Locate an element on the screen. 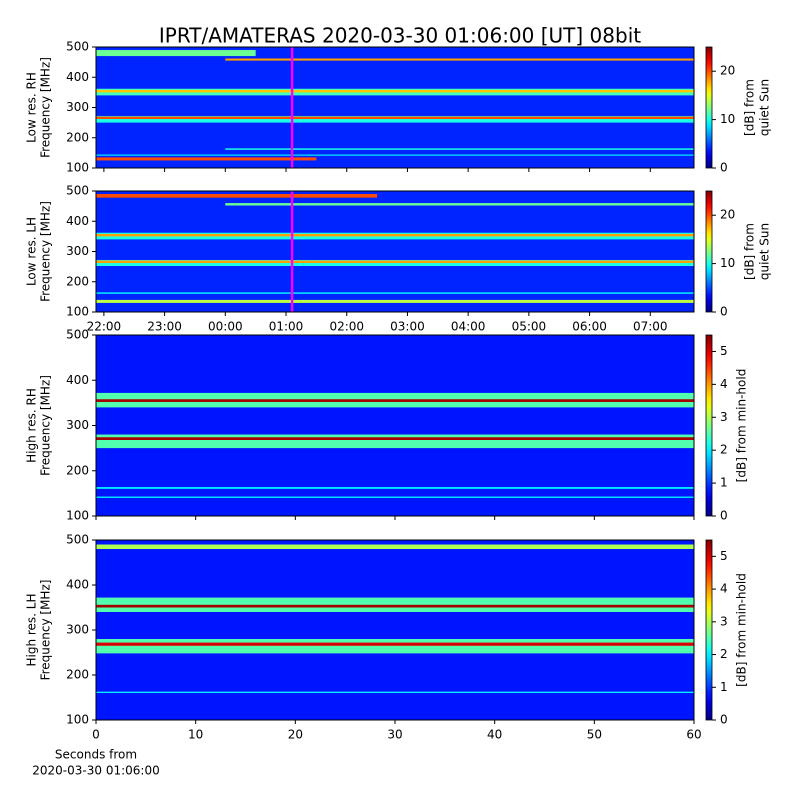 The width and height of the screenshot is (800, 800). x-tick-label: 00:00 is located at coordinates (225, 327).